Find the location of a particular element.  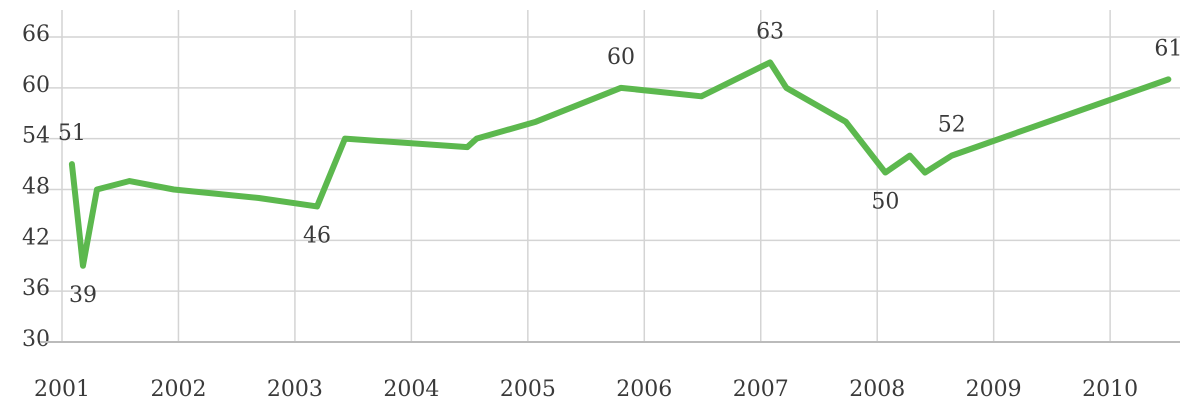

x-tick-label: 2001 is located at coordinates (62, 389).